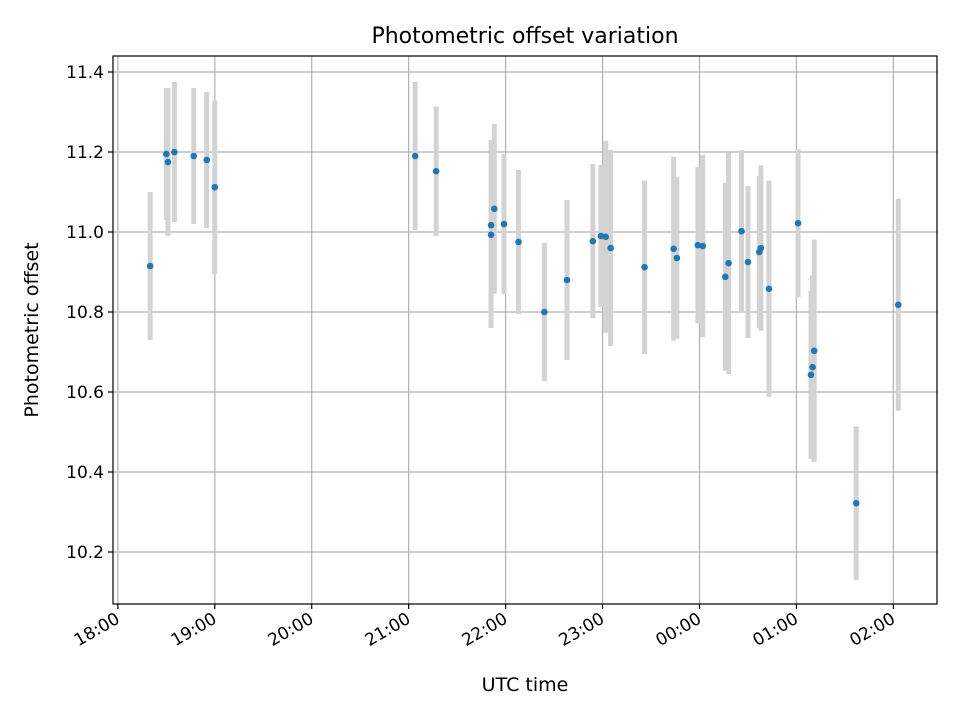 Image resolution: width=960 pixels, height=724 pixels. What do you see at coordinates (32, 329) in the screenshot?
I see `y-axis-label: Photometric offset` at bounding box center [32, 329].